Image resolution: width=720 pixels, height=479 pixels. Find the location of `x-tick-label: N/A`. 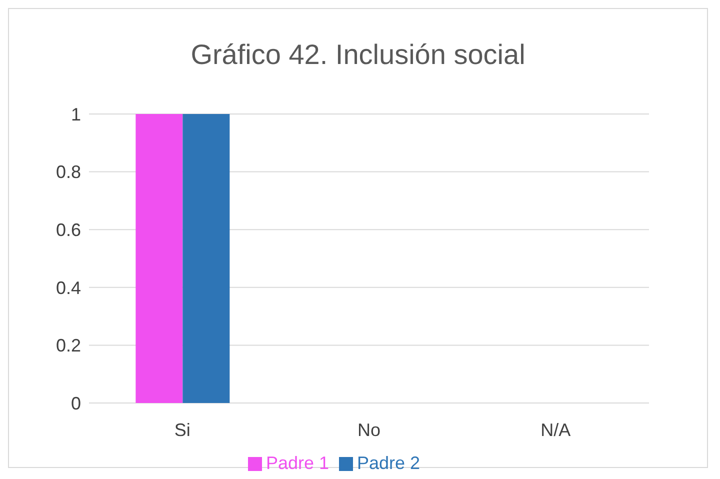

x-tick-label: N/A is located at coordinates (555, 430).